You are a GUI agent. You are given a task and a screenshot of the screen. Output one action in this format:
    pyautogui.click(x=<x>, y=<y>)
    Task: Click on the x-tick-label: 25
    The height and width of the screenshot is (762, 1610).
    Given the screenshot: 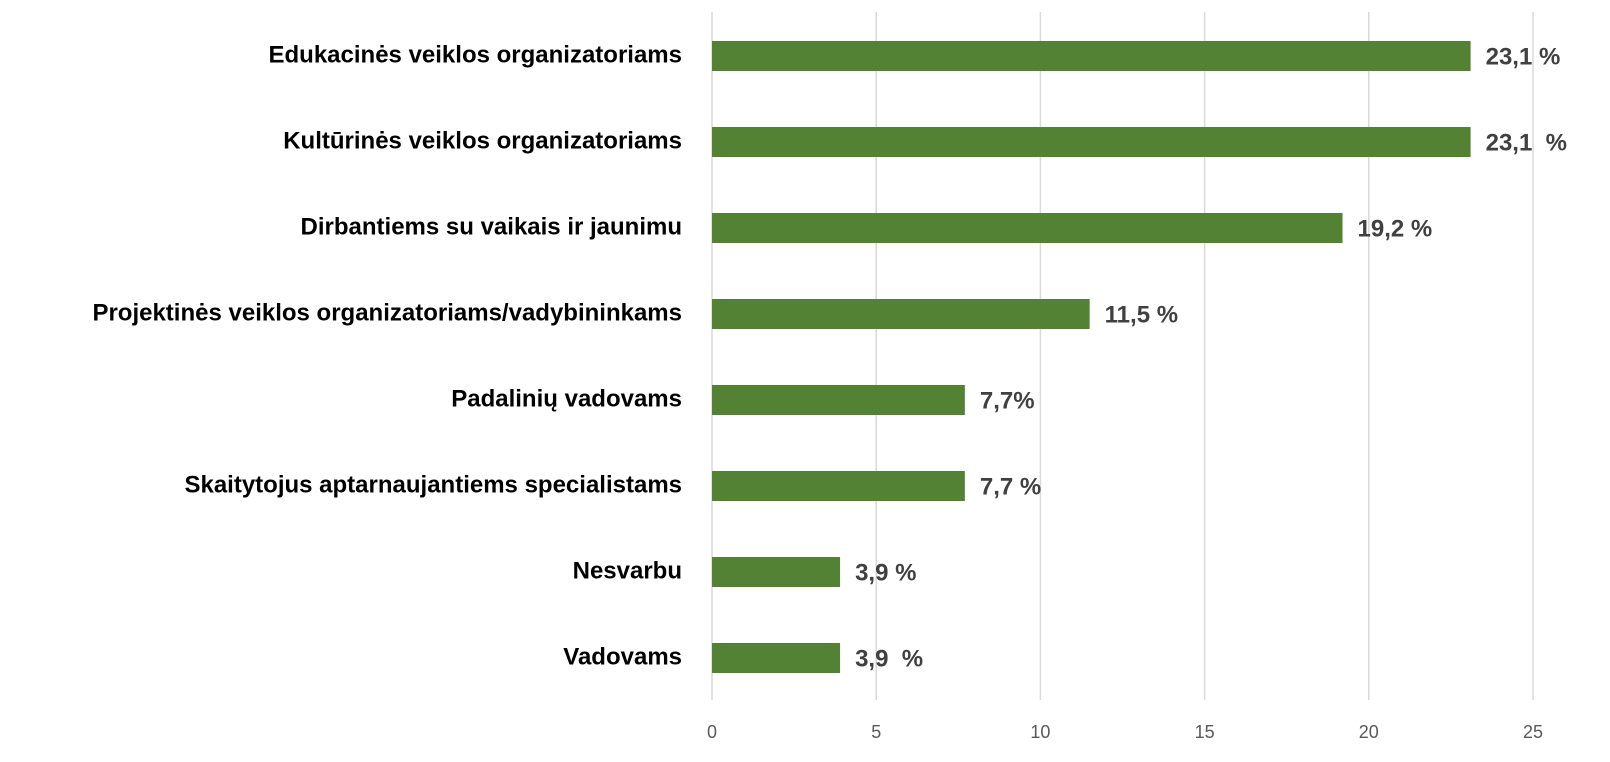 What is the action you would take?
    pyautogui.click(x=1533, y=732)
    